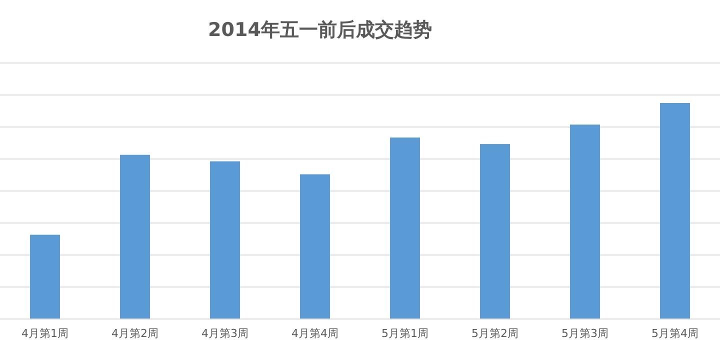 This screenshot has height=349, width=720. What do you see at coordinates (585, 333) in the screenshot?
I see `x-tick-label: 5月第3周` at bounding box center [585, 333].